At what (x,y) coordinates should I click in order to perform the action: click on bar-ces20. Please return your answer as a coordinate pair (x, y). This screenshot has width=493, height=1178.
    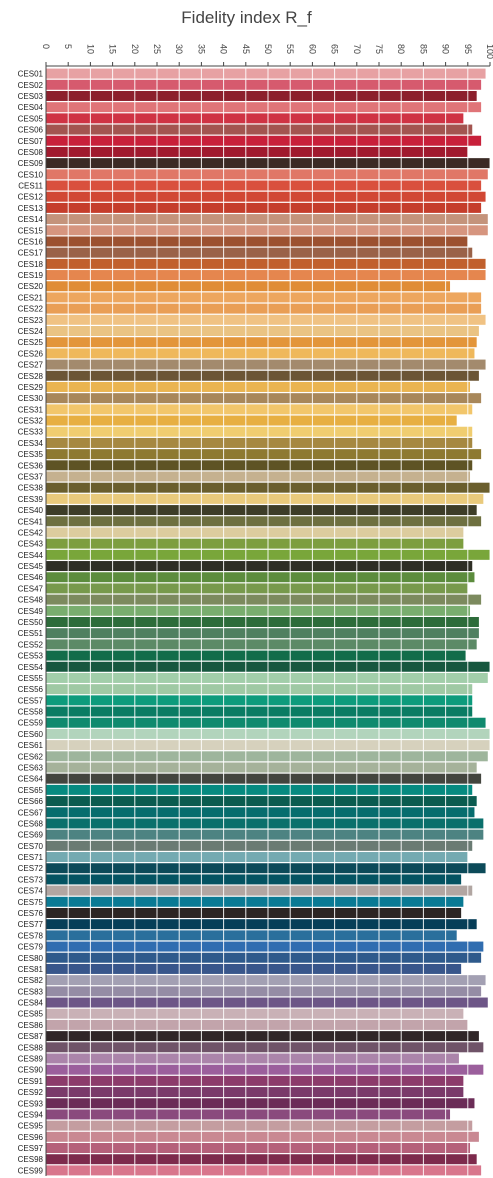
    Looking at the image, I should click on (248, 286).